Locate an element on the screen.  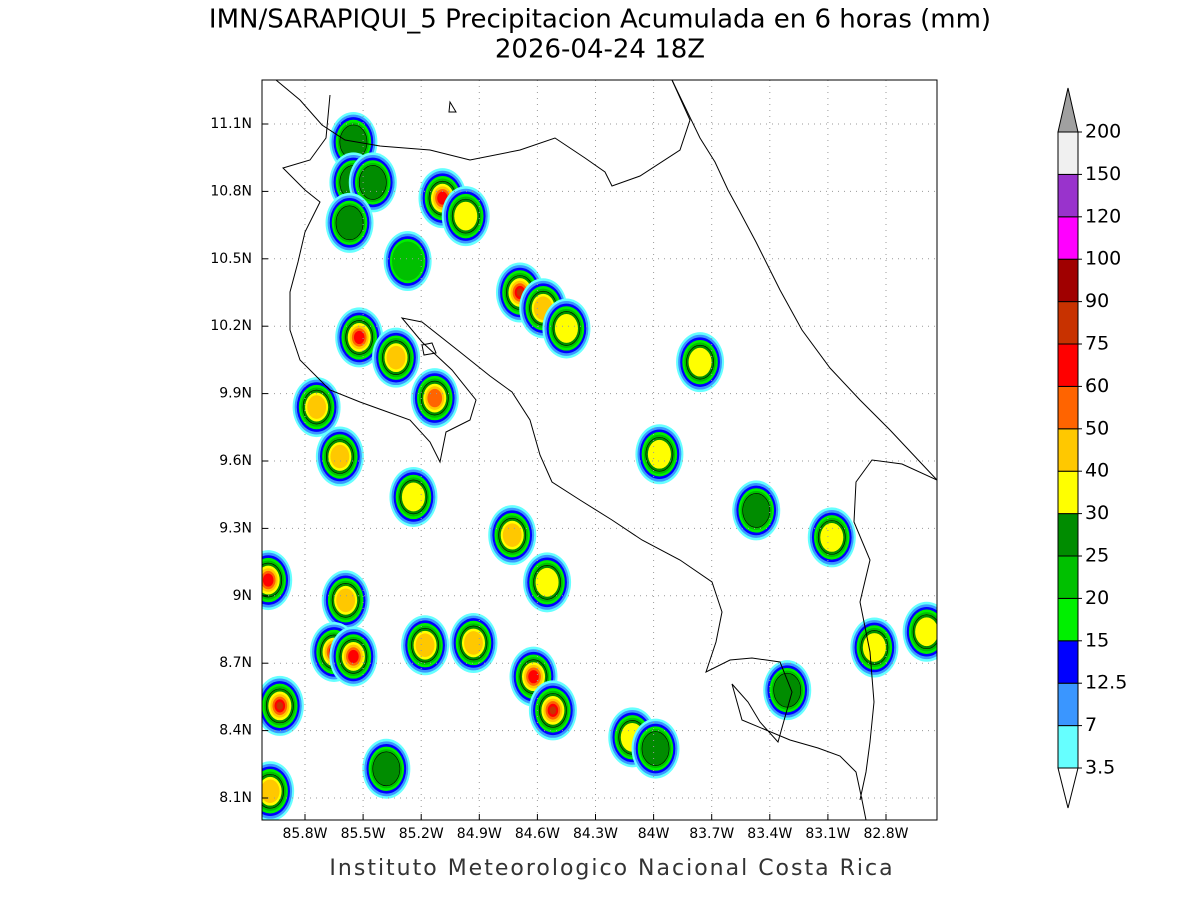
colorbar-label: 75 is located at coordinates (1097, 344).